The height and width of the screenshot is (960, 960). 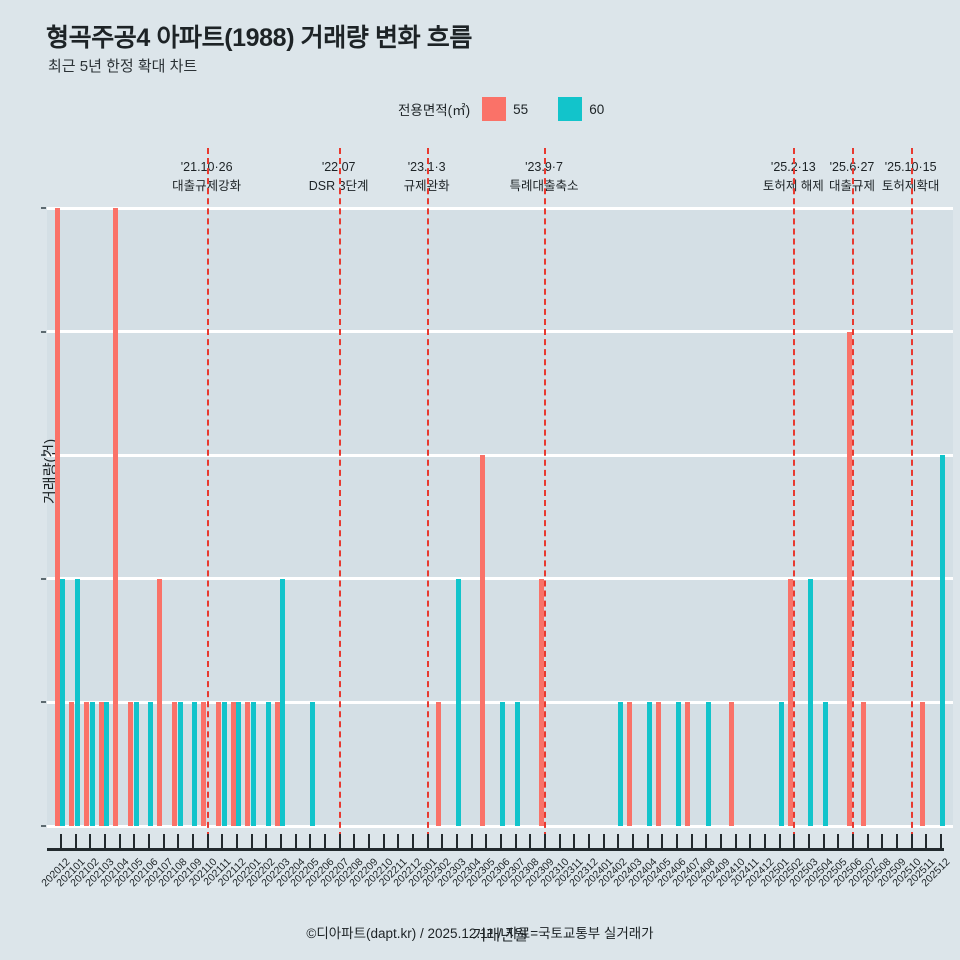 I want to click on chart-legend: 전용면적(㎡) 55 60, so click(x=501, y=109).